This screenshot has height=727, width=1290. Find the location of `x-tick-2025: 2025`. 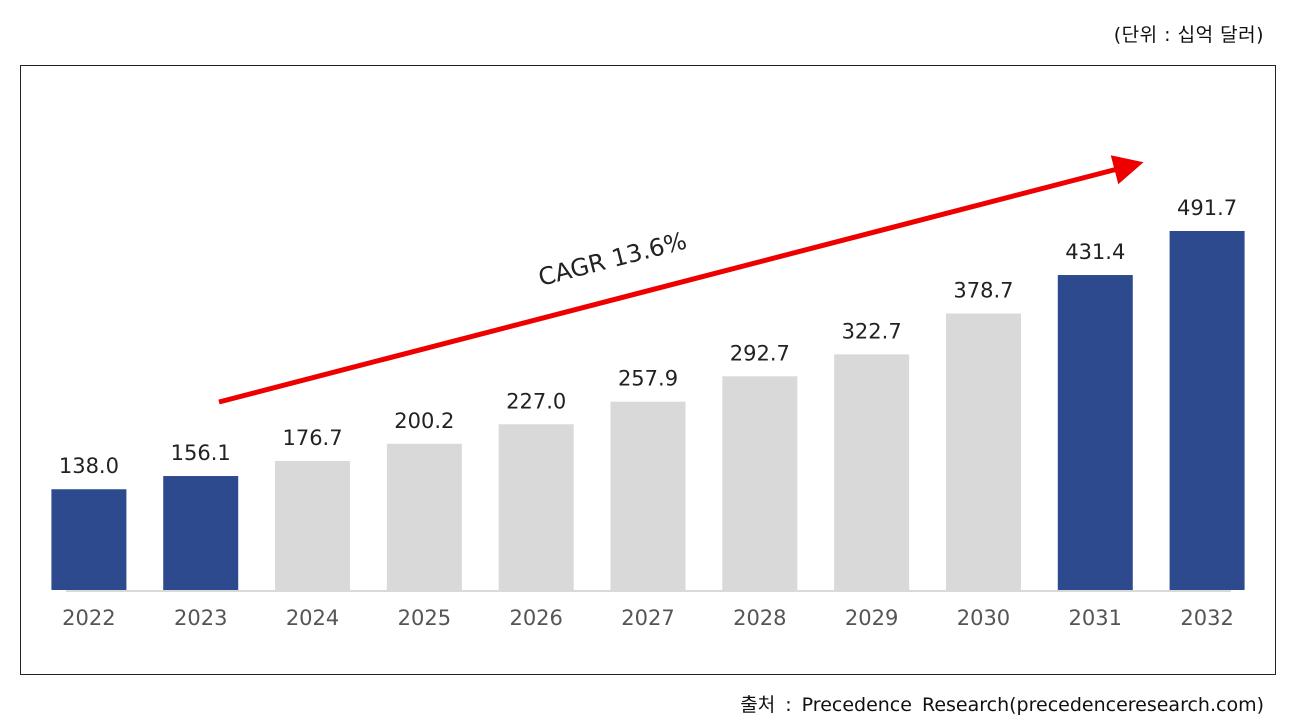

x-tick-2025: 2025 is located at coordinates (424, 618).